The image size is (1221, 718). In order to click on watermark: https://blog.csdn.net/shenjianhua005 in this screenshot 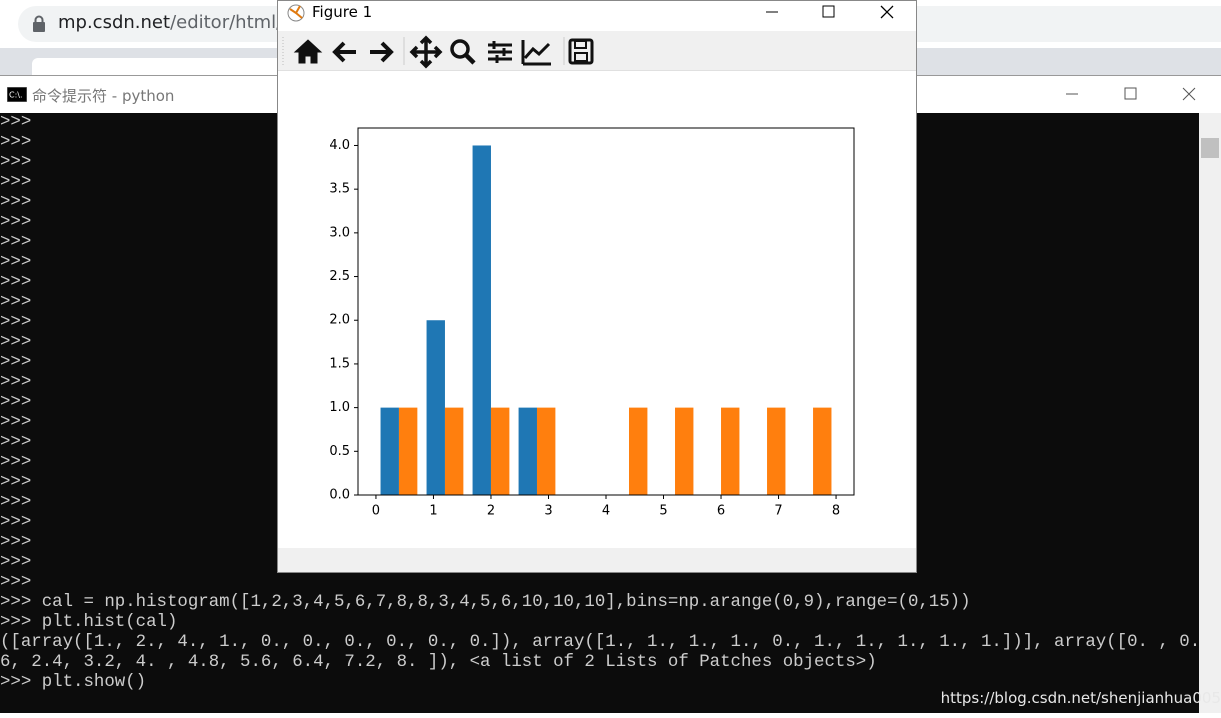, I will do `click(1080, 698)`.